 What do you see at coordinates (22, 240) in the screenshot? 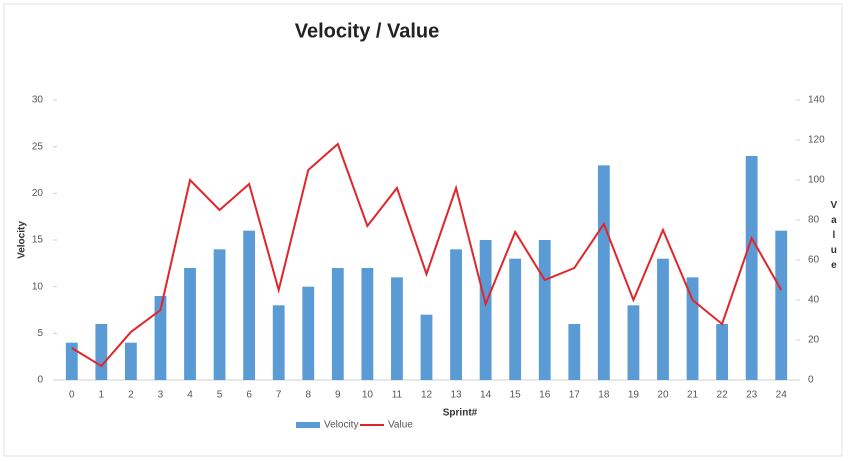
I see `y-axis-title: Velocity` at bounding box center [22, 240].